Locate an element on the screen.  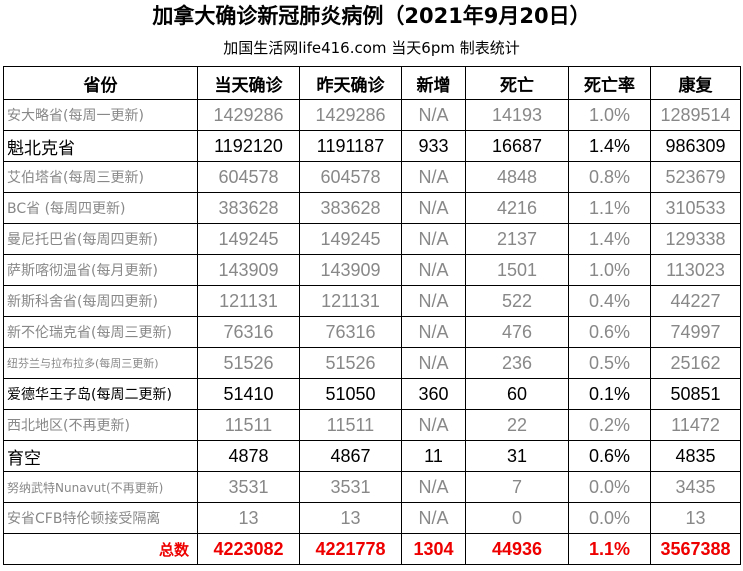
column-header: 新增 is located at coordinates (433, 83).